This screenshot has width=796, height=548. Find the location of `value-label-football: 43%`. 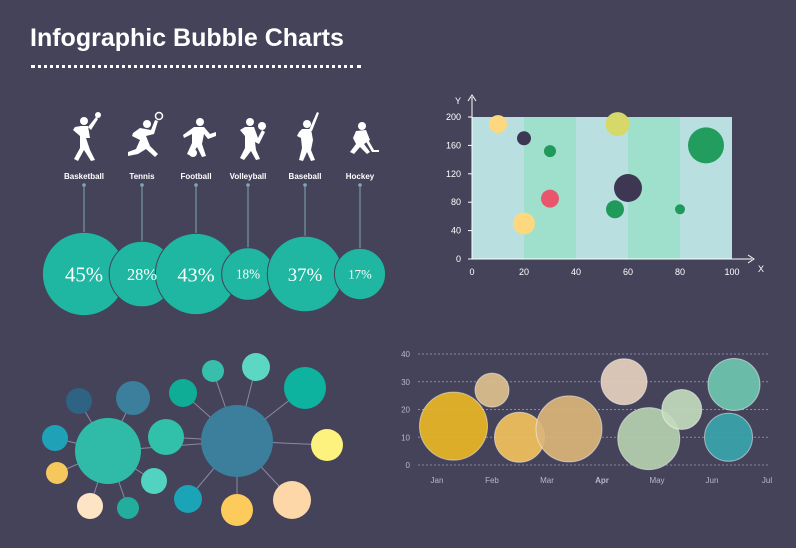

value-label-football: 43% is located at coordinates (195, 275).